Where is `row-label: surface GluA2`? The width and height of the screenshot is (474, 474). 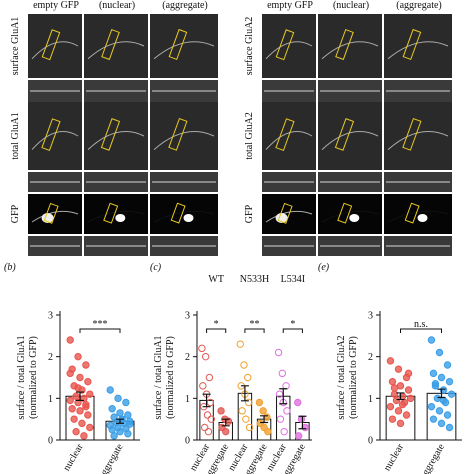
row-label: surface GluA2 is located at coordinates (249, 46).